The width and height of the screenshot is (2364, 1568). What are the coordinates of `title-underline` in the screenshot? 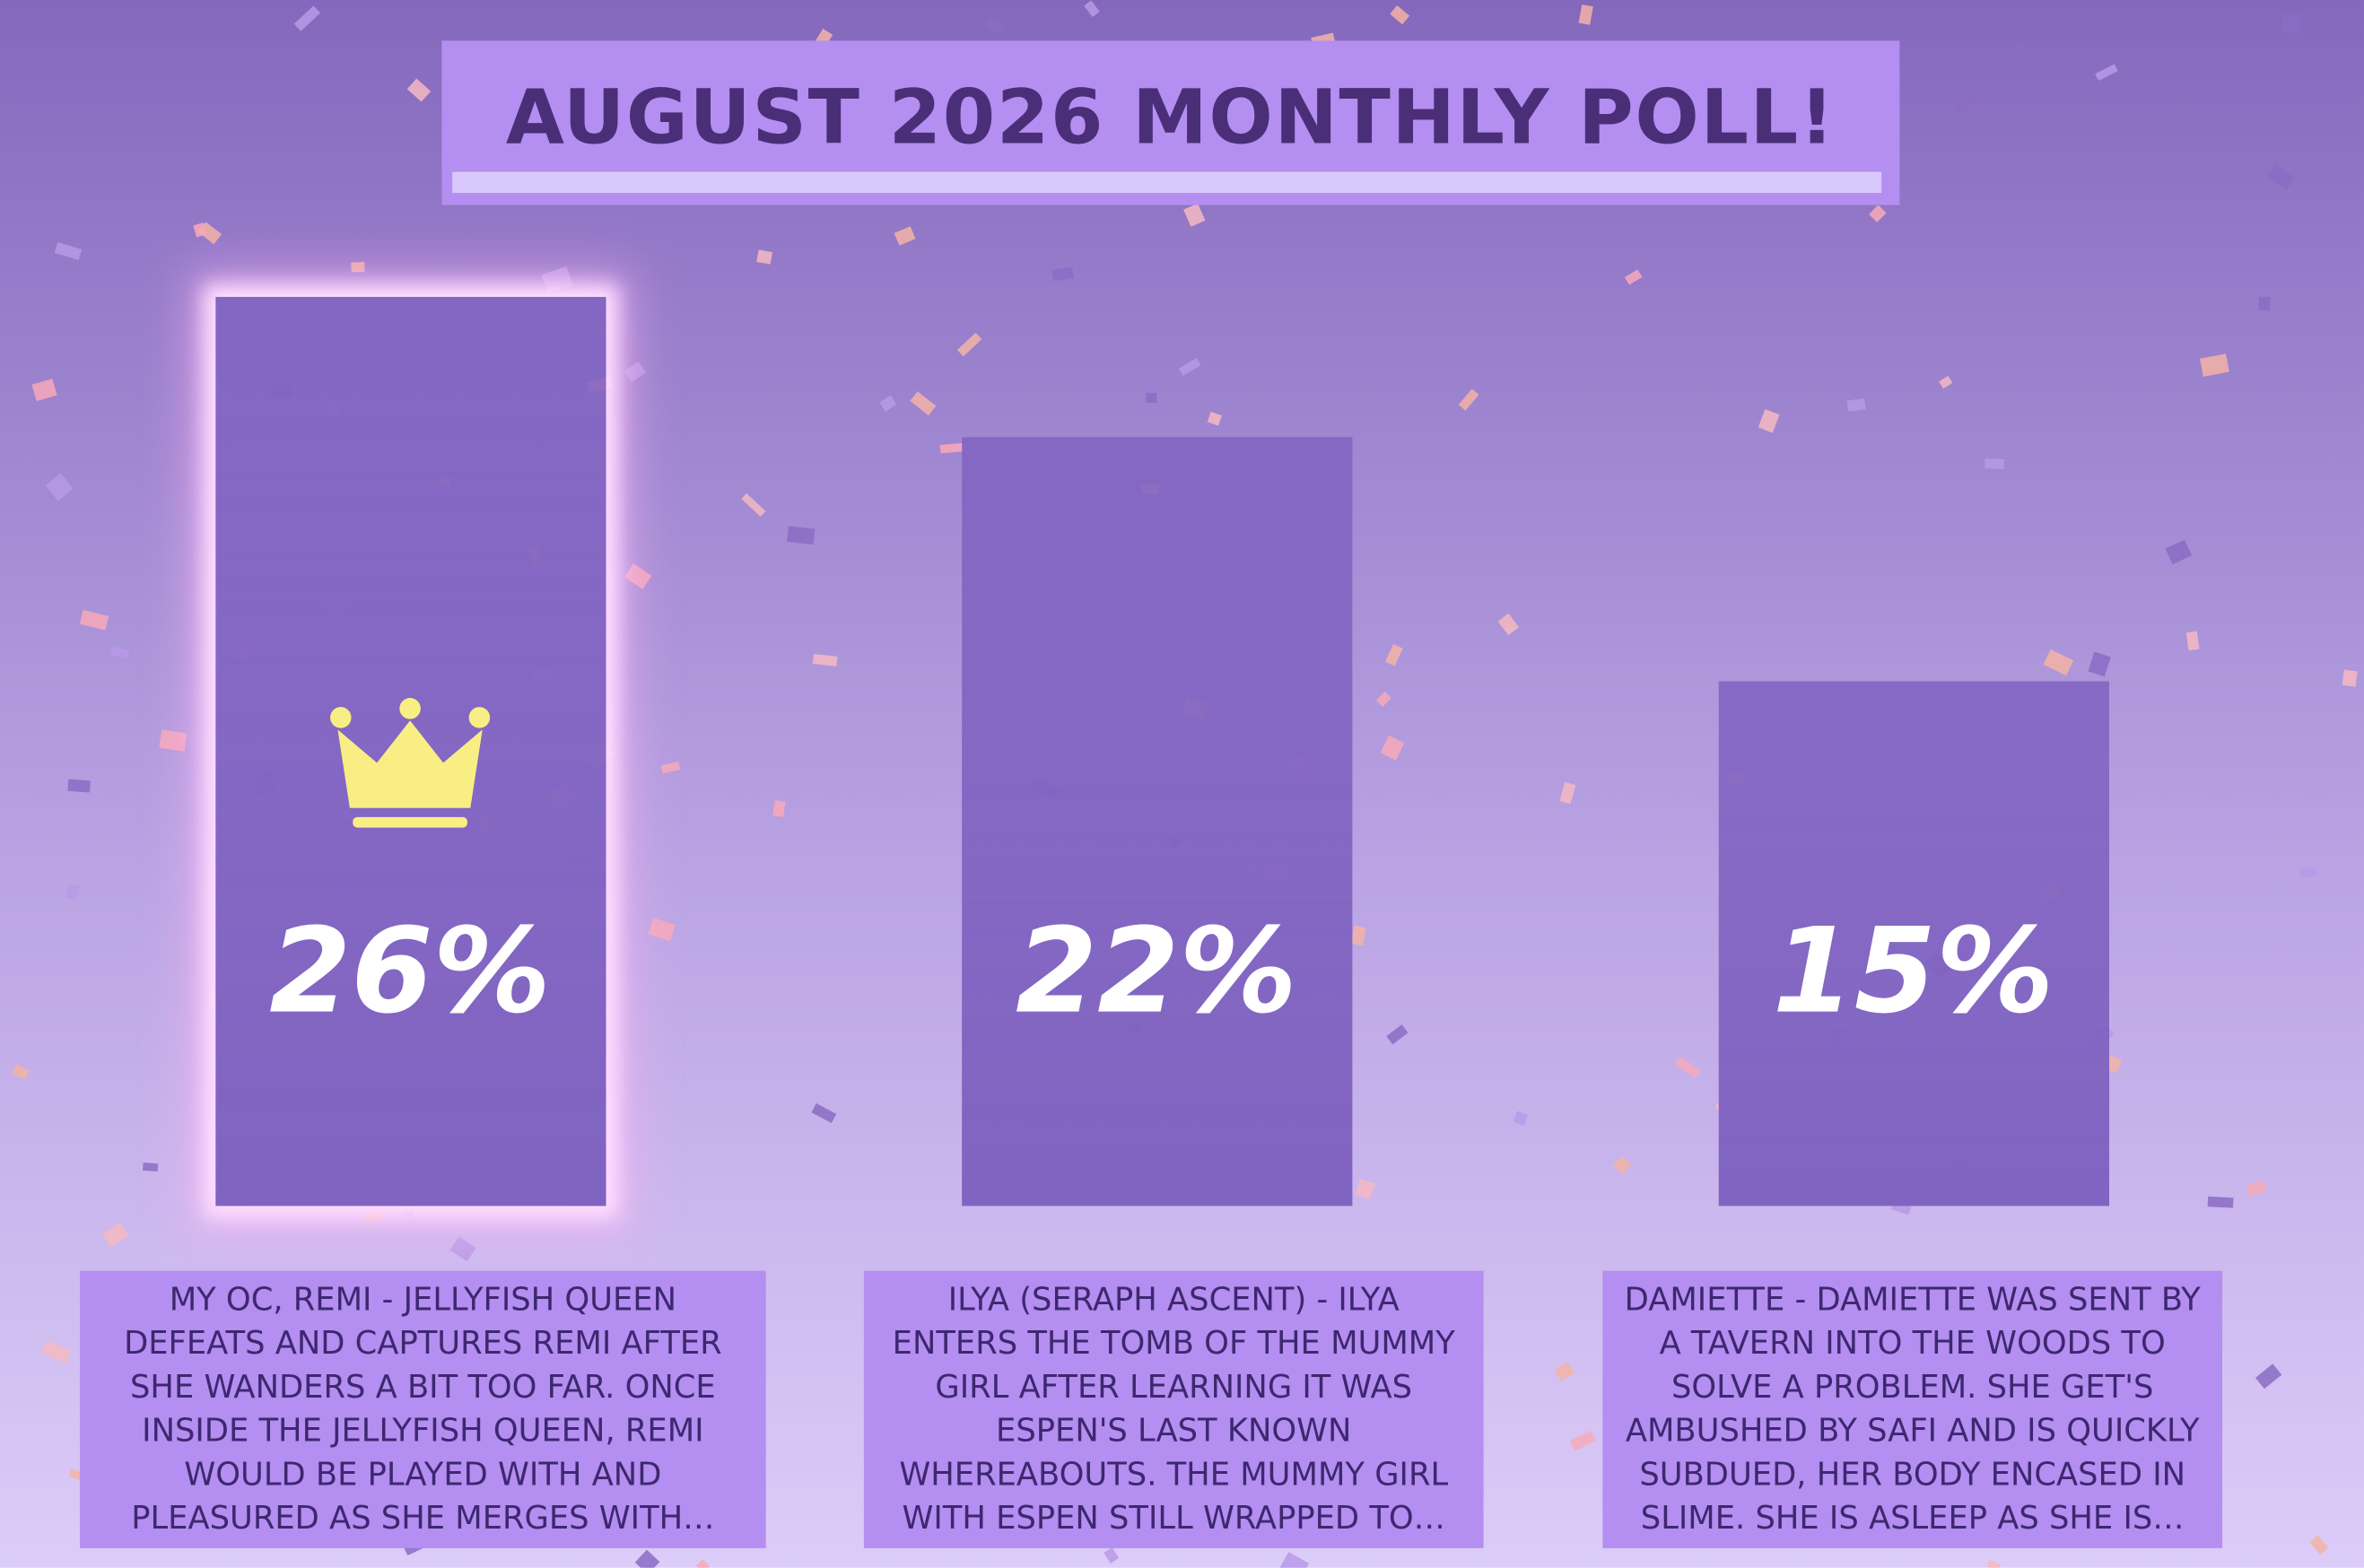 It's located at (1167, 183).